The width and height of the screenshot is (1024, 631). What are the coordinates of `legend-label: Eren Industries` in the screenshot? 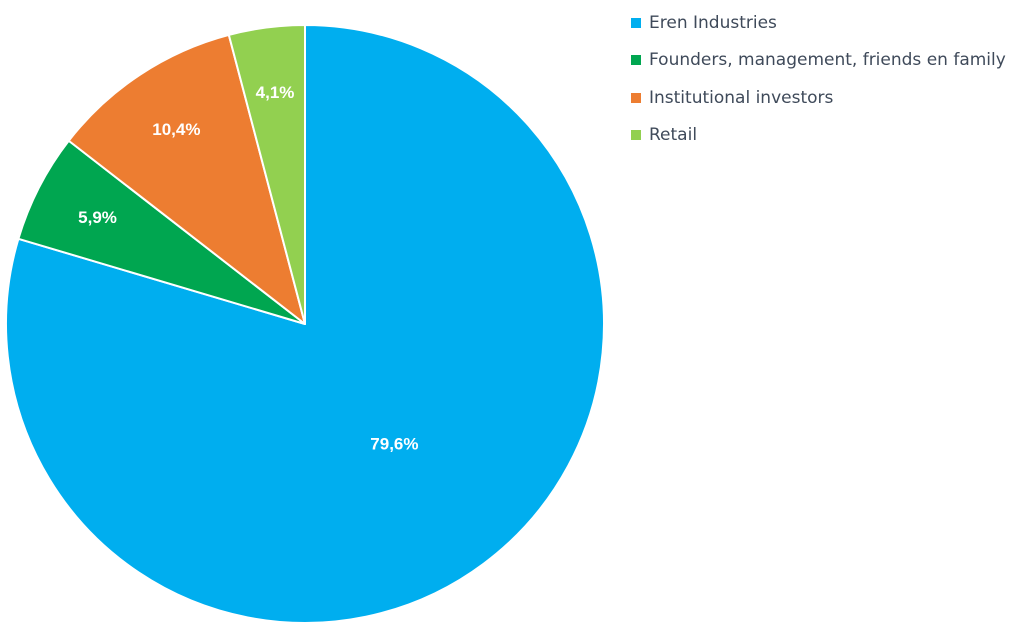 It's located at (713, 22).